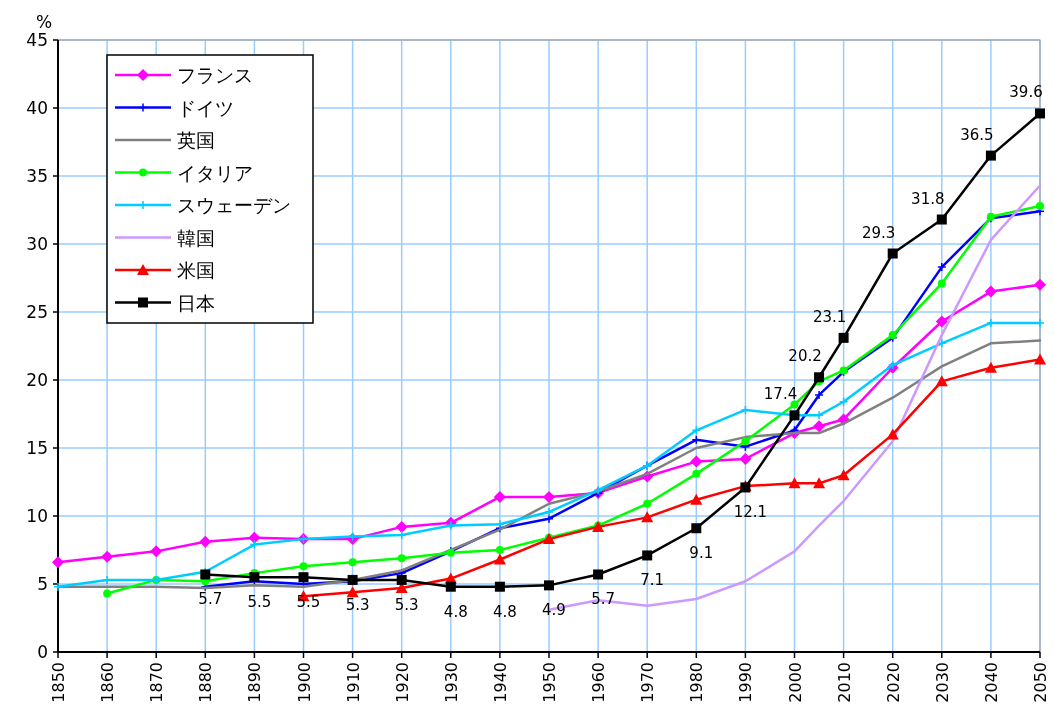 This screenshot has width=1054, height=720. Describe the element at coordinates (215, 172) in the screenshot. I see `legend-label: イタリア` at that location.